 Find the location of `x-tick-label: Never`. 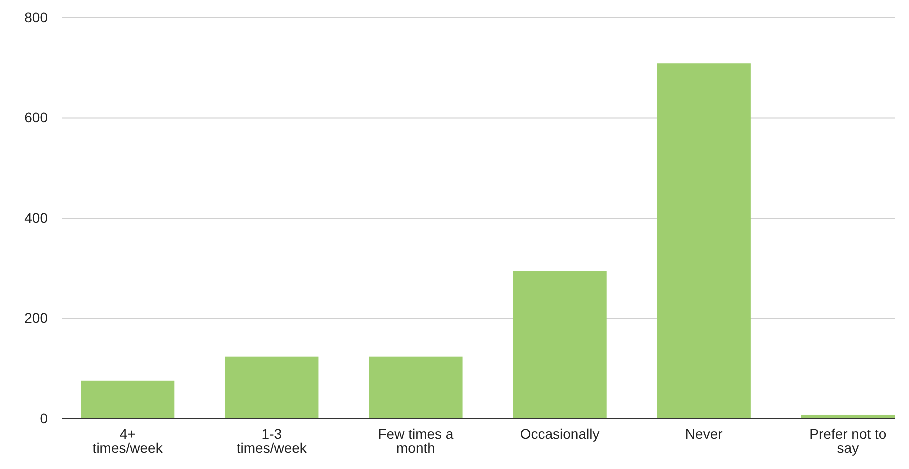

x-tick-label: Never is located at coordinates (704, 434).